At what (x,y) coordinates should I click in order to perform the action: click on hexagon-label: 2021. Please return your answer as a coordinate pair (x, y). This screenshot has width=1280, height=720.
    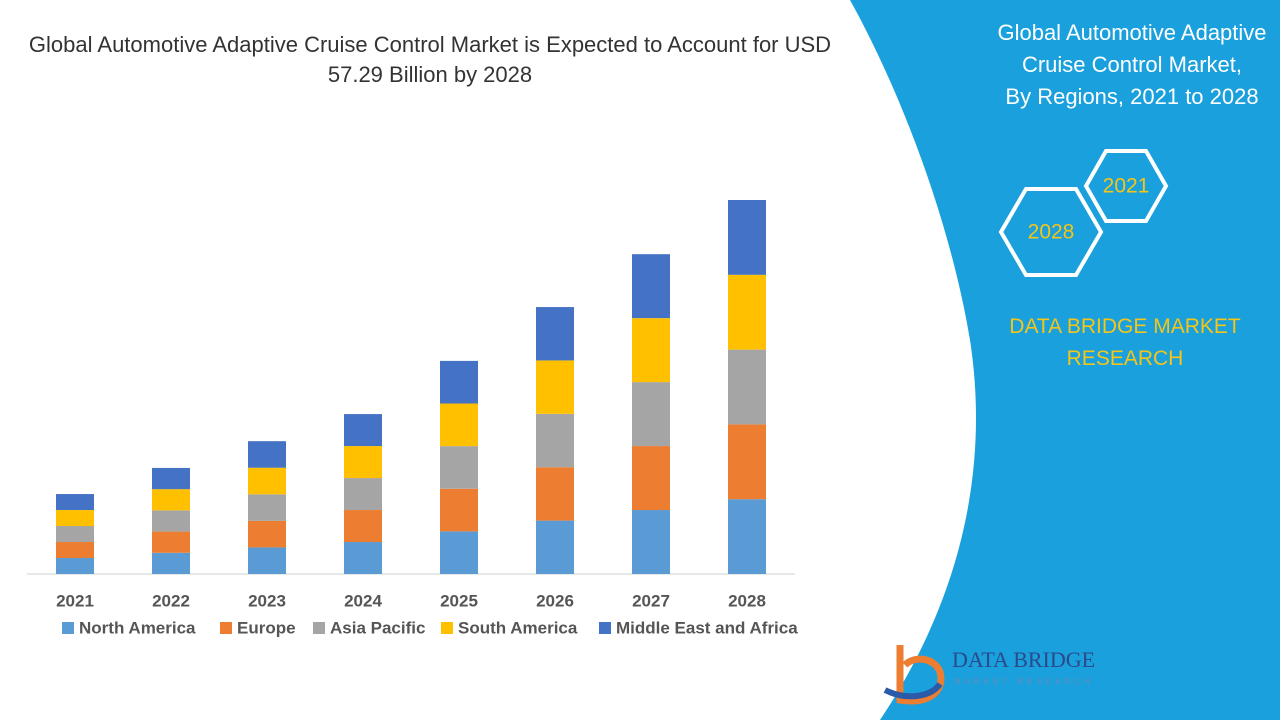
    Looking at the image, I should click on (1126, 186).